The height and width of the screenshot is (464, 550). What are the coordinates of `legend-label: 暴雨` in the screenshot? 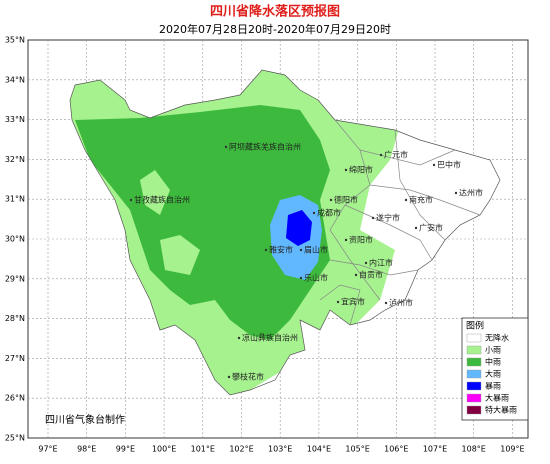 It's located at (493, 386).